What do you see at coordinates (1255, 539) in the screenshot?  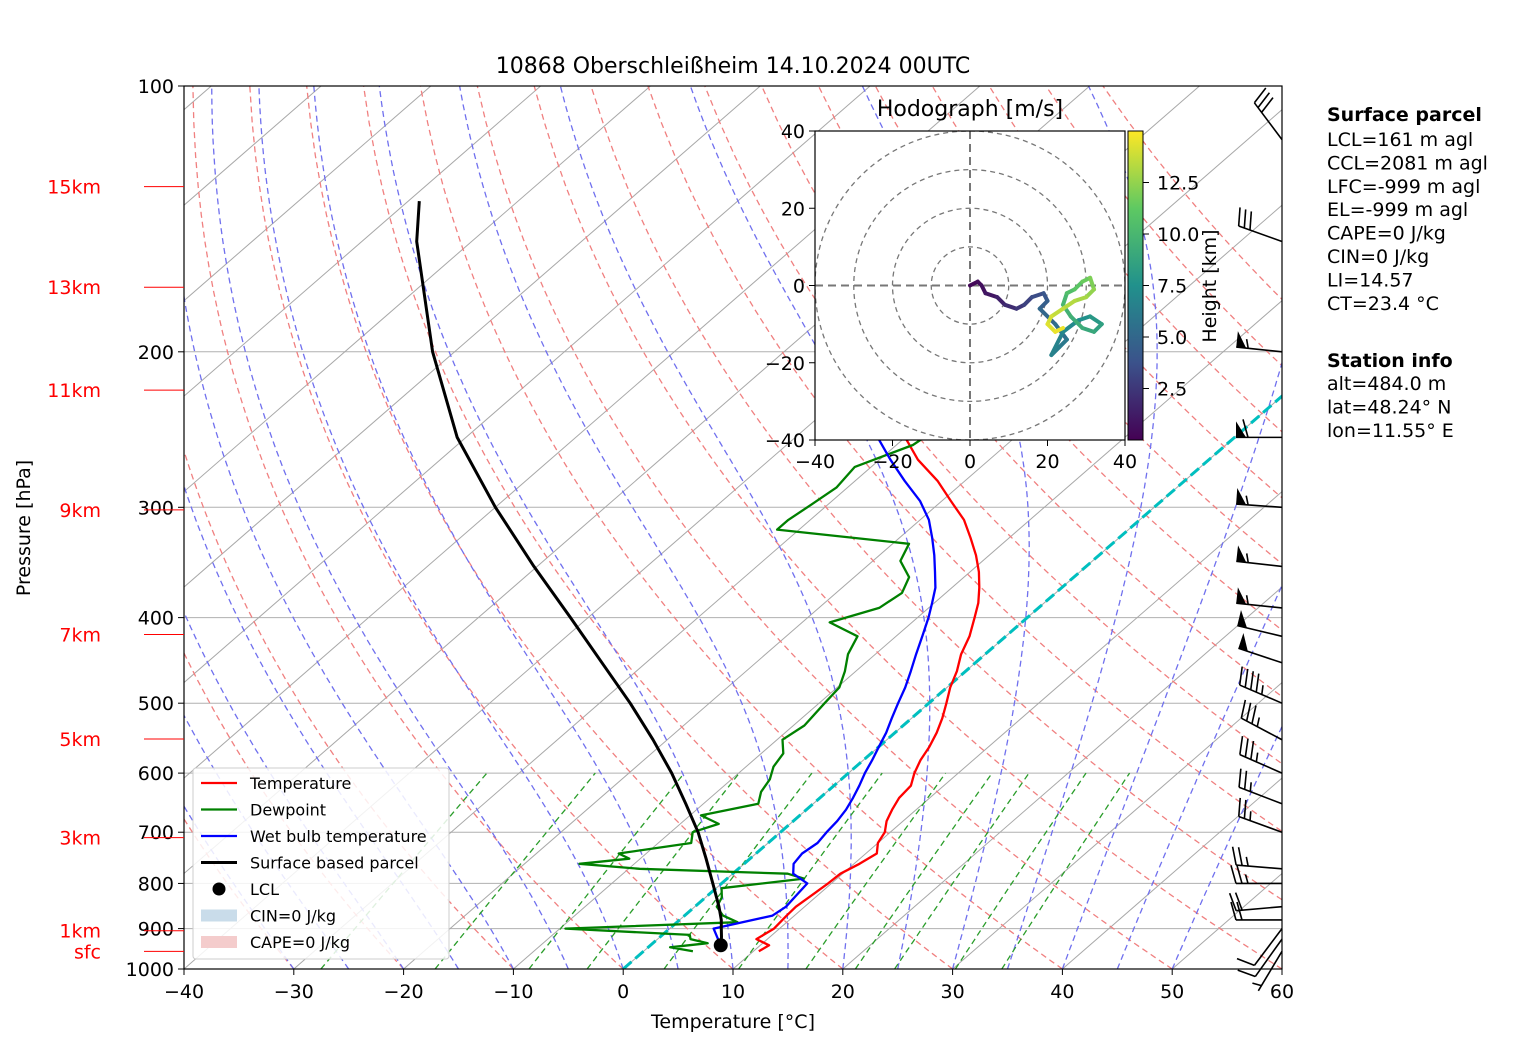 I see `wind-barbs` at bounding box center [1255, 539].